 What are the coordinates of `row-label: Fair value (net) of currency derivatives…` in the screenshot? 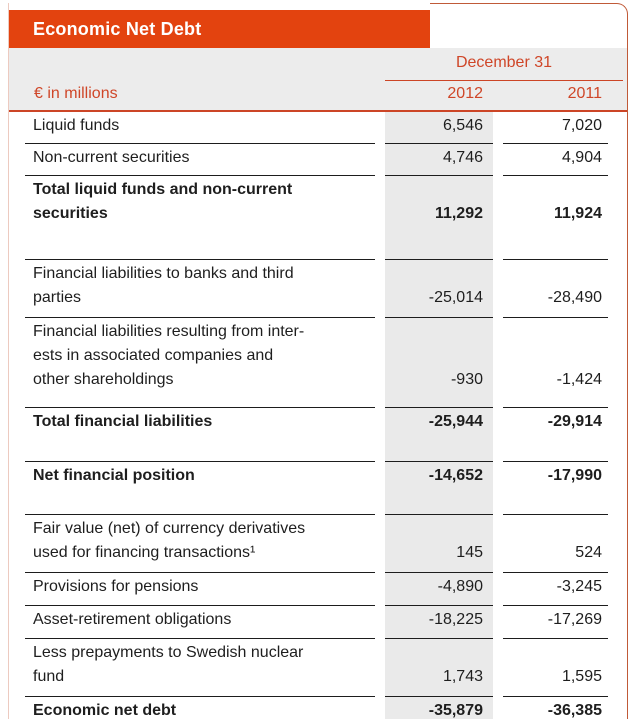 It's located at (200, 544).